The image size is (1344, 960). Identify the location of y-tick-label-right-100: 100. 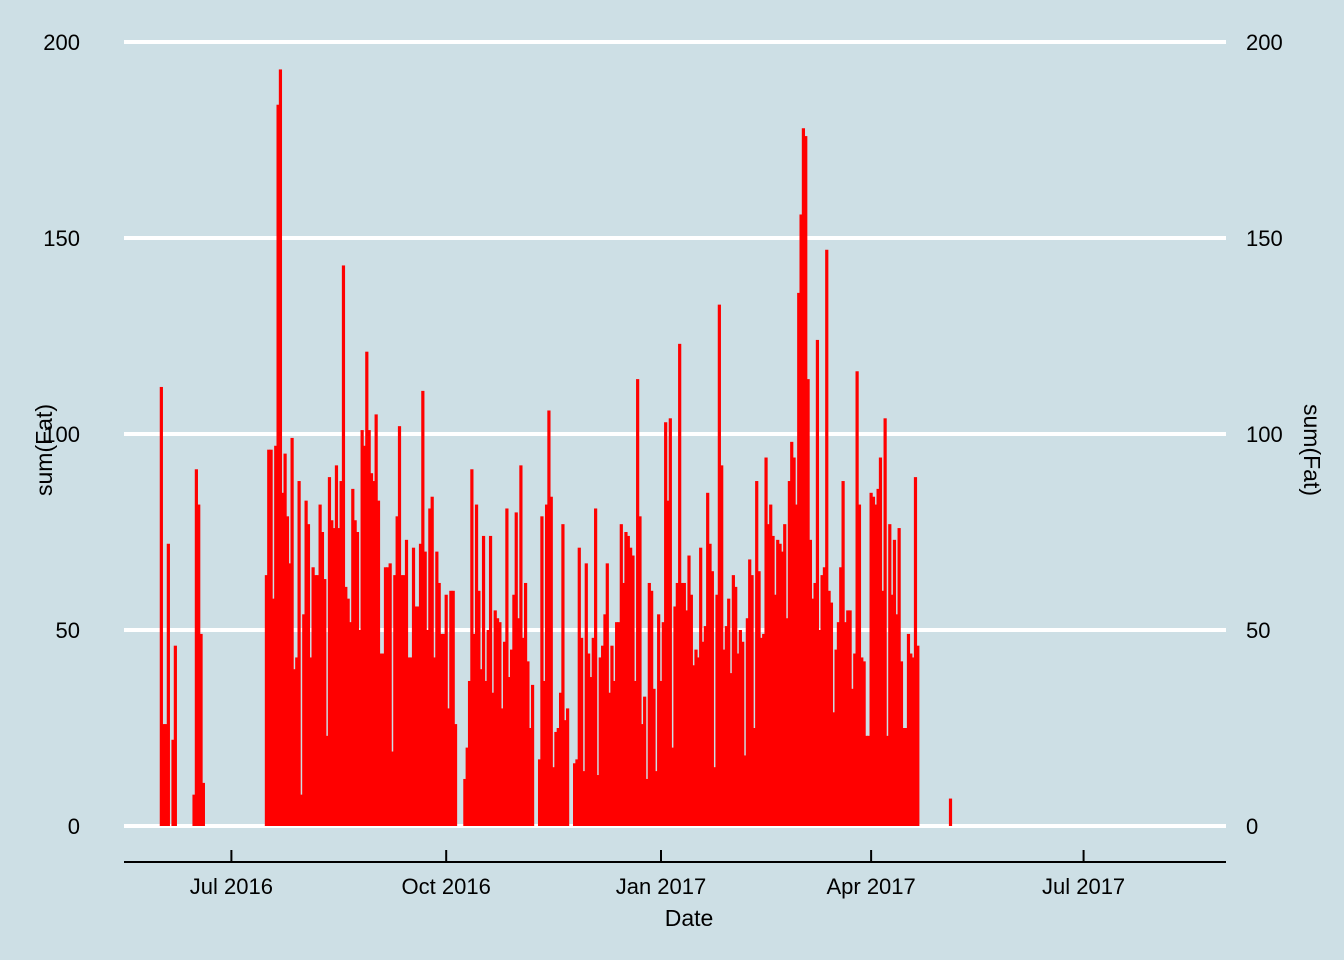
(1264, 434).